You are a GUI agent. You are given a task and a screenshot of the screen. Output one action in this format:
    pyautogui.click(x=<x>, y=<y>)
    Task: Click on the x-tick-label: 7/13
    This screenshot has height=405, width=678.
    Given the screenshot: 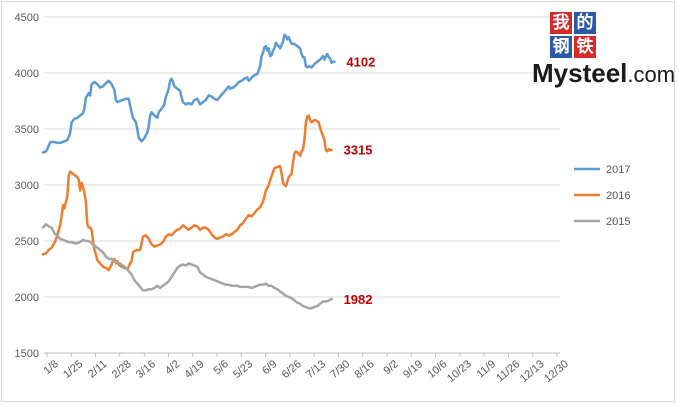 What is the action you would take?
    pyautogui.click(x=316, y=369)
    